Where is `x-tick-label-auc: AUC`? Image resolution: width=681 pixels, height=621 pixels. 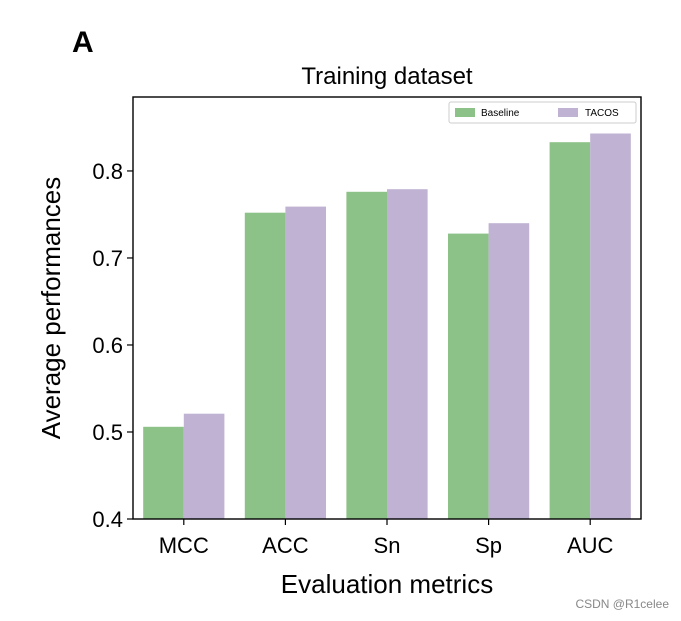 x-tick-label-auc: AUC is located at coordinates (590, 545).